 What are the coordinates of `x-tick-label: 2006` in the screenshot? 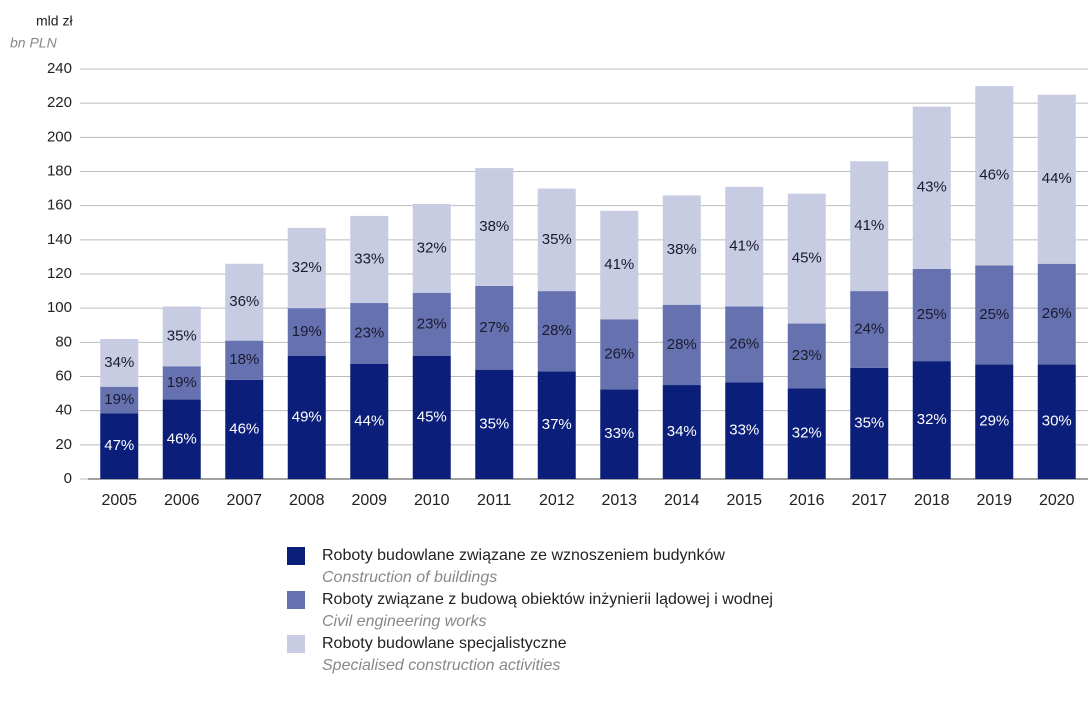 It's located at (182, 500).